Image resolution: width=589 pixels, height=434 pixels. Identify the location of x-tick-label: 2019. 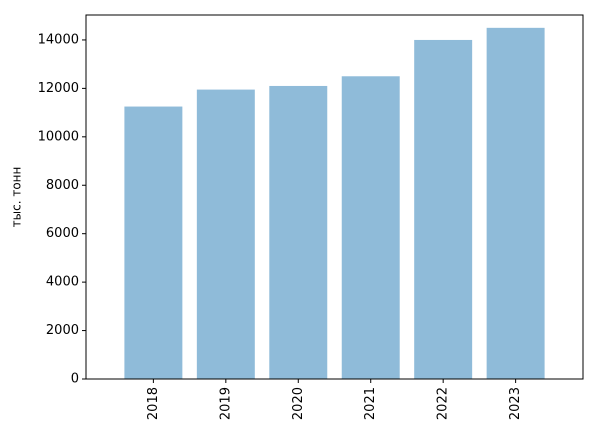
(225, 403).